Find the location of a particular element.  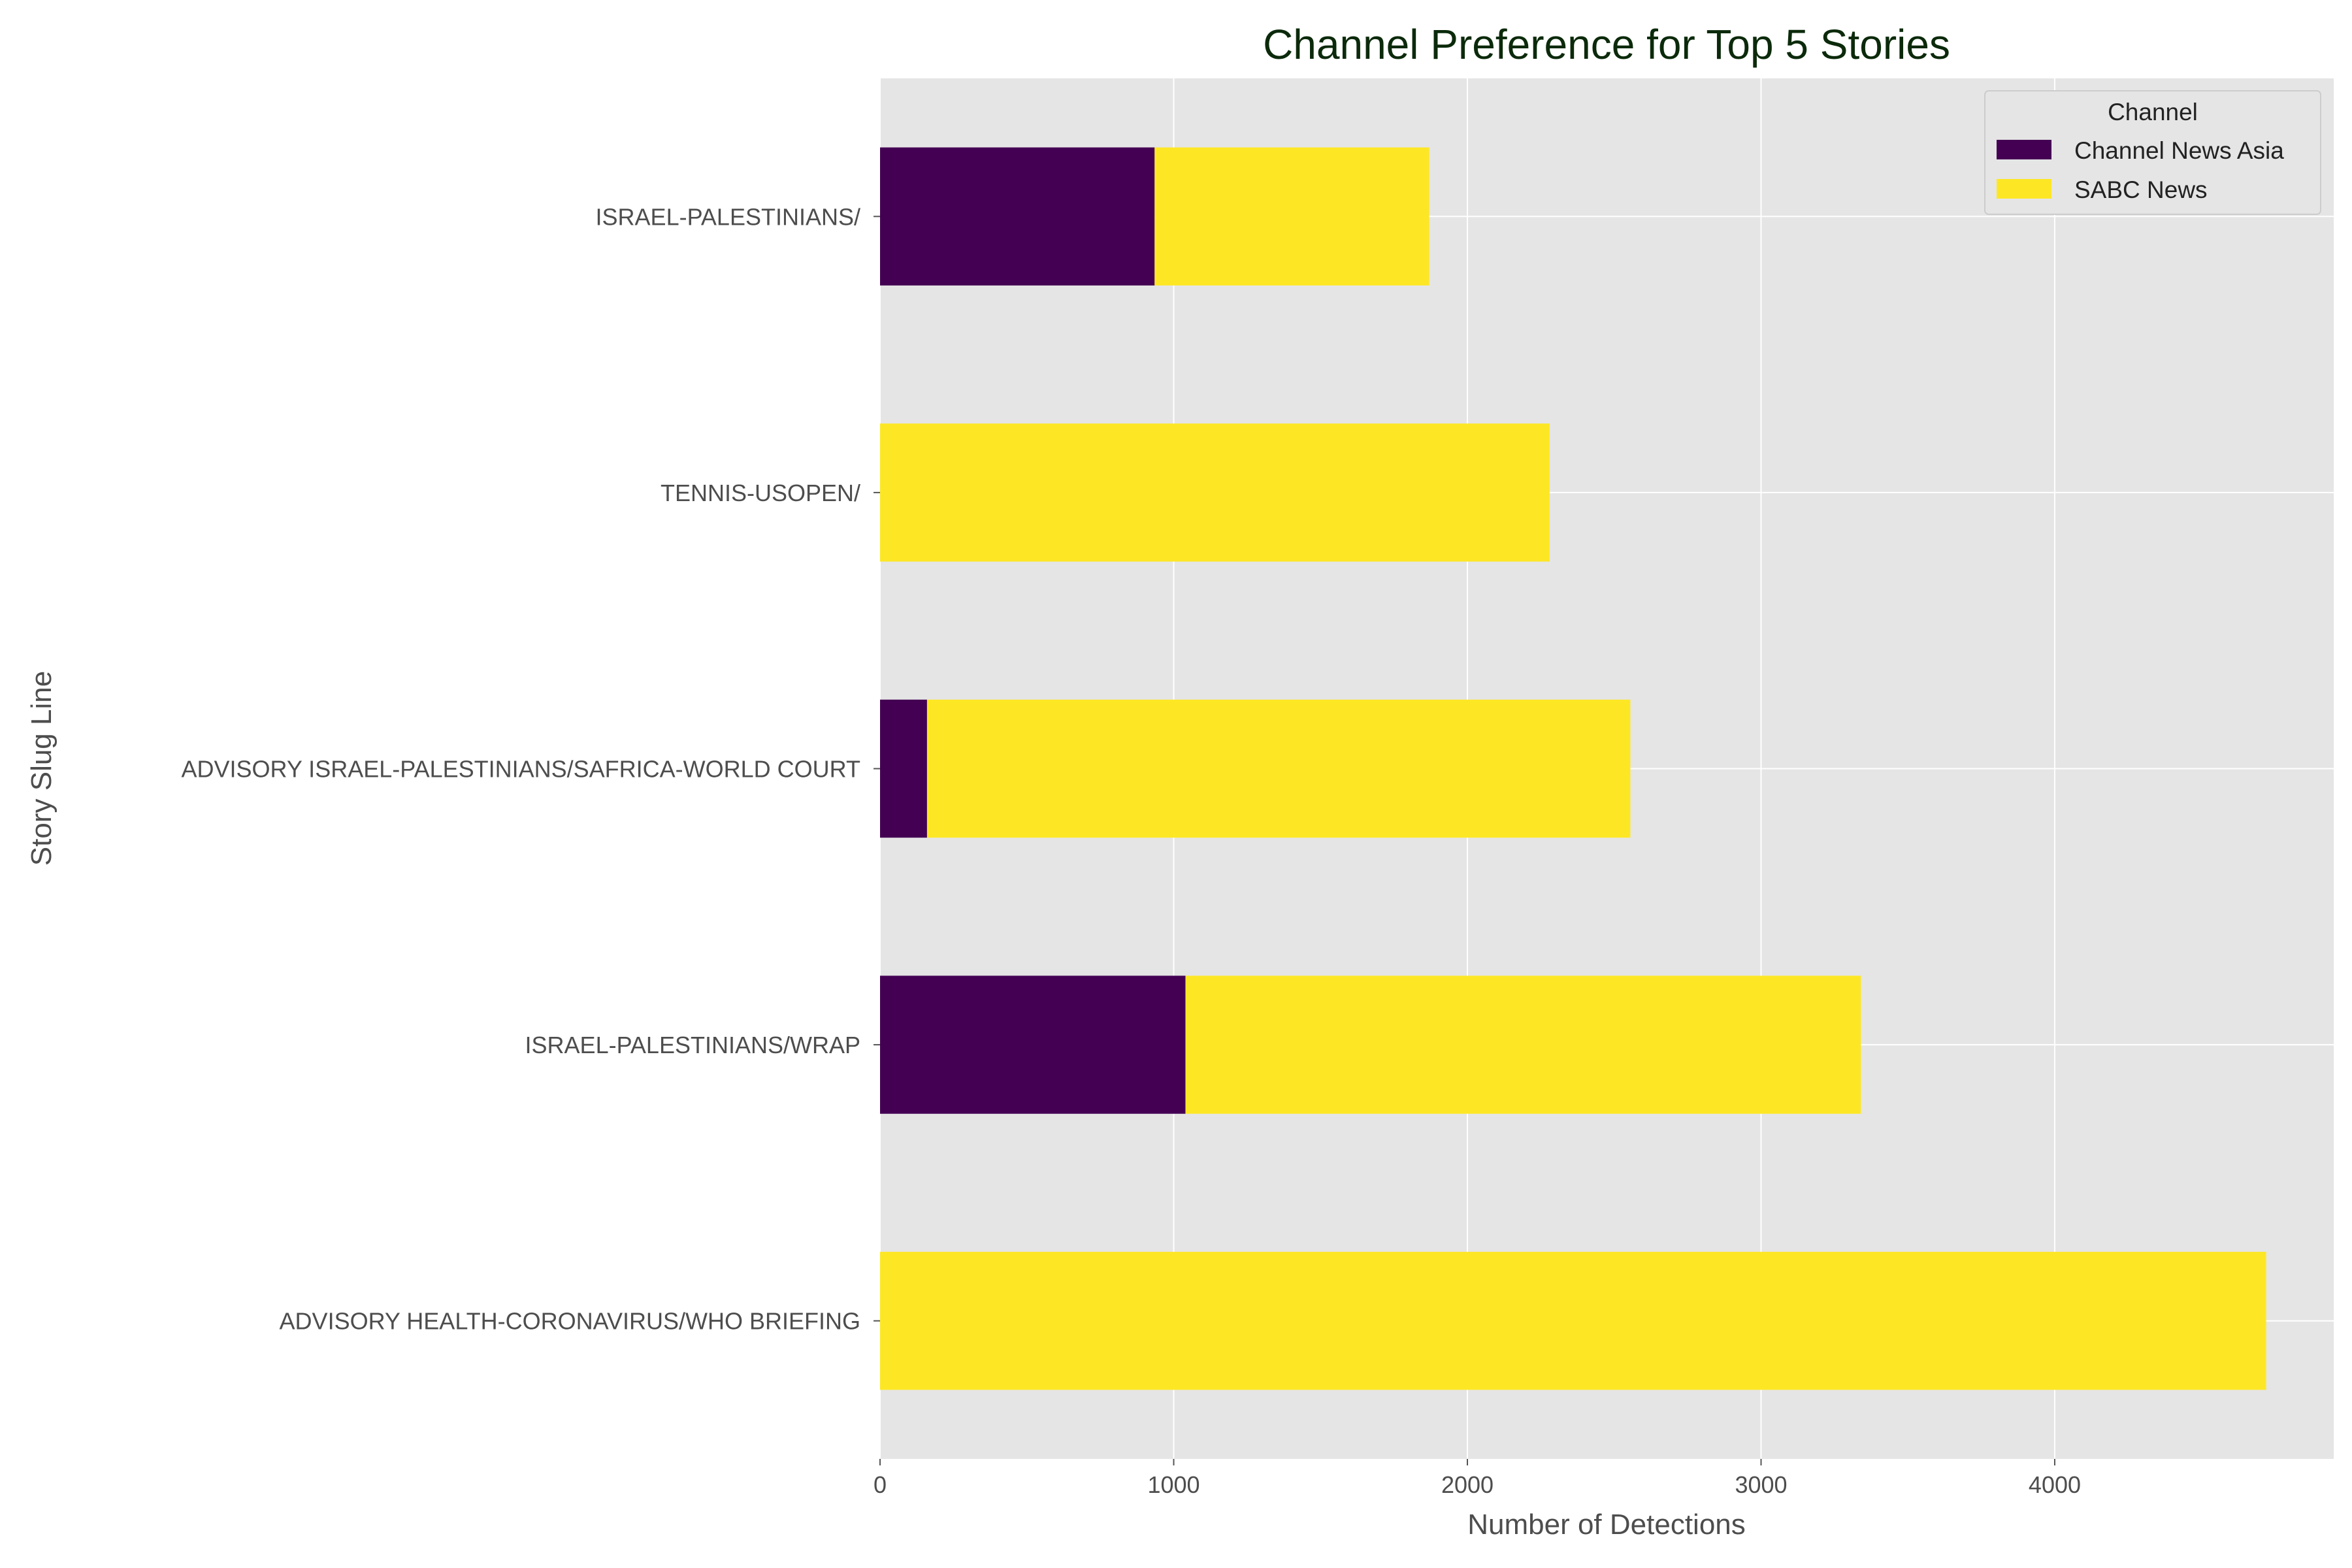

legend-swatch-sabc-news is located at coordinates (2024, 189).